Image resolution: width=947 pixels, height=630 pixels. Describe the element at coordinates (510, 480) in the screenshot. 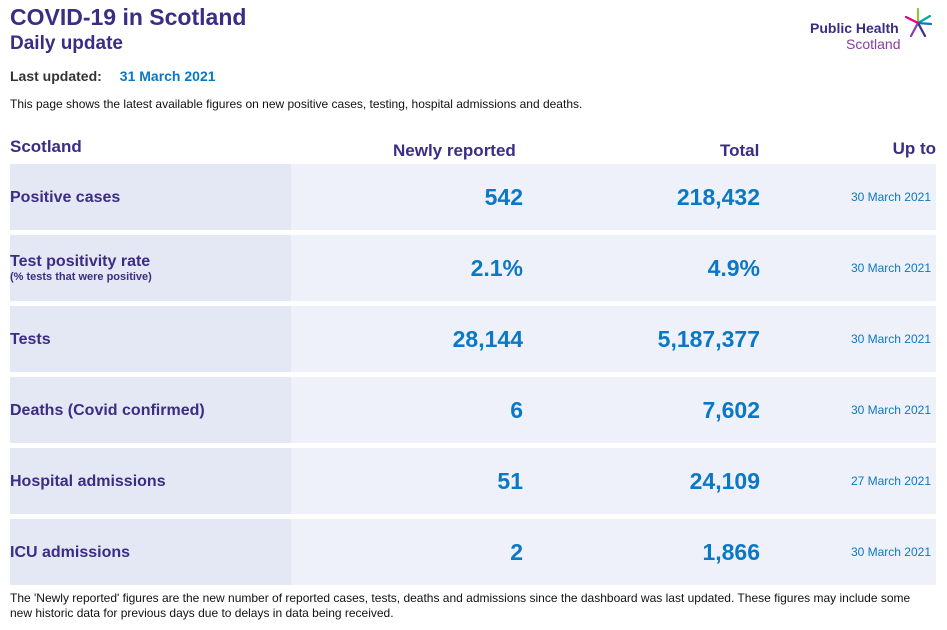

I see `row-newly-reported: 51` at that location.